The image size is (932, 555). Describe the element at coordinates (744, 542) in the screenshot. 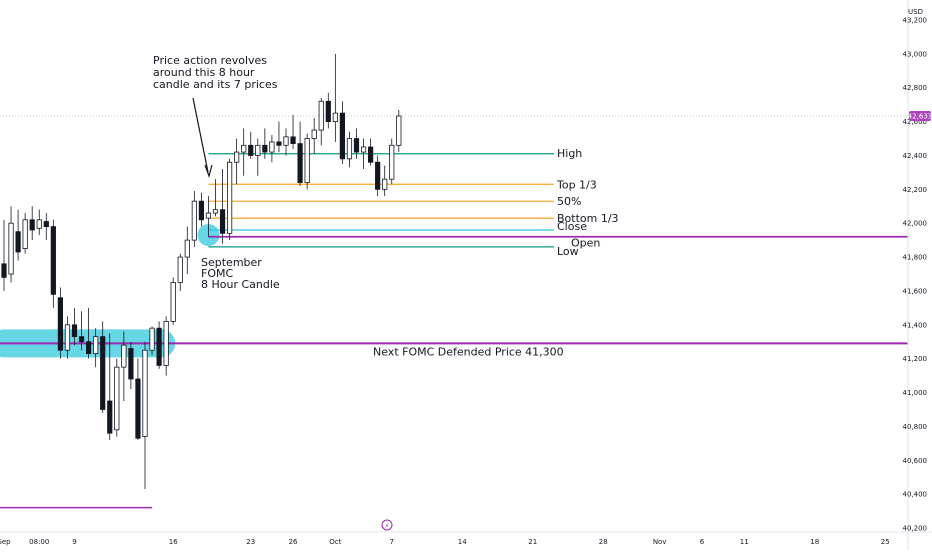

I see `x-tick-label: 11` at that location.